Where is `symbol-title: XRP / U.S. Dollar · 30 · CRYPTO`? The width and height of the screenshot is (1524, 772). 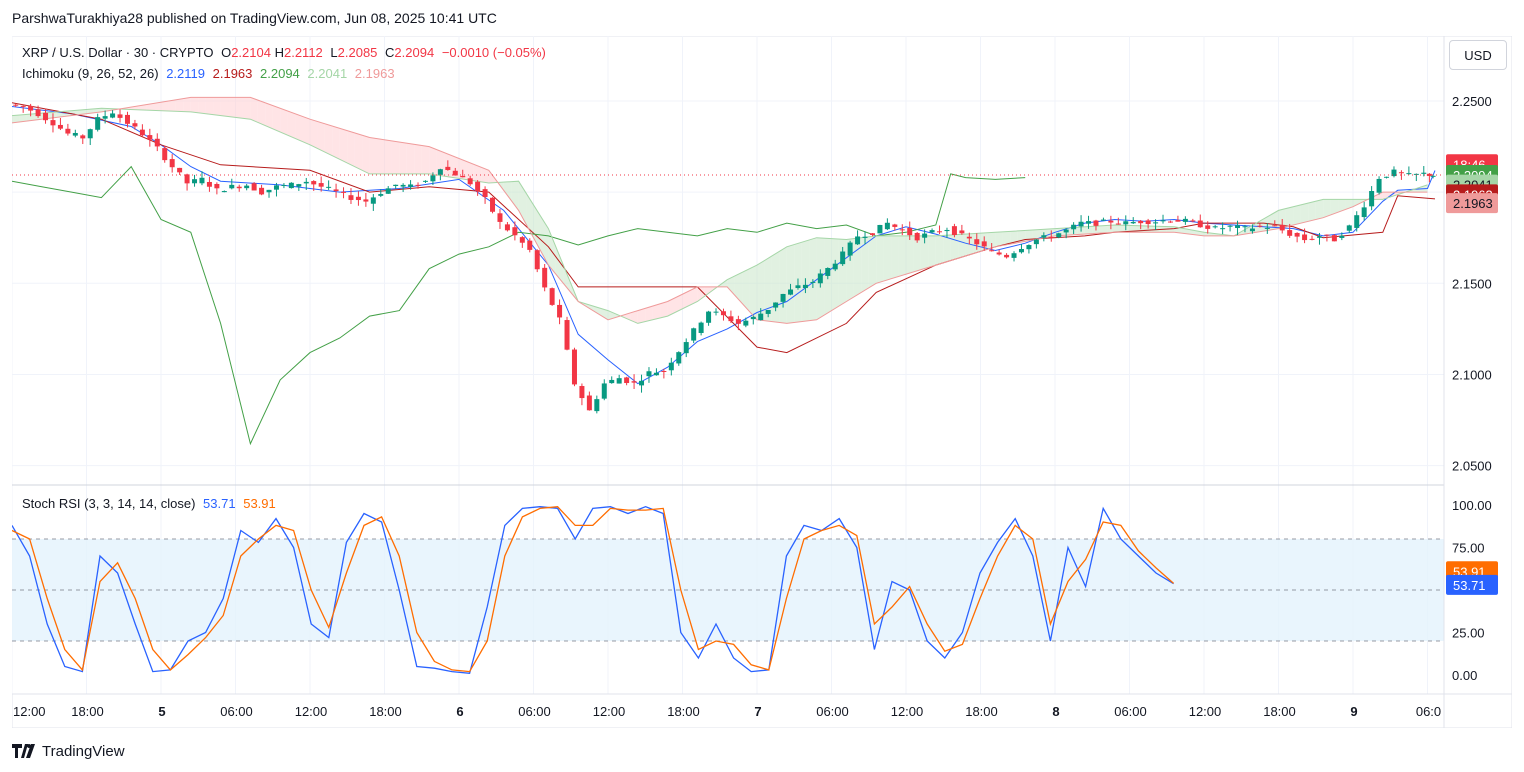
symbol-title: XRP / U.S. Dollar · 30 · CRYPTO is located at coordinates (118, 52).